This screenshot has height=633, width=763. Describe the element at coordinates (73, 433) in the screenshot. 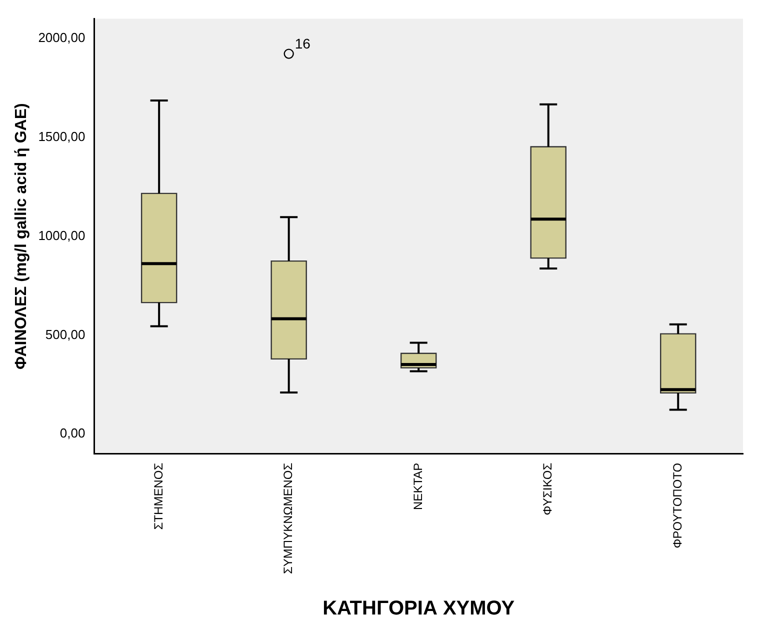

I see `y-tick-label: 0,00` at that location.